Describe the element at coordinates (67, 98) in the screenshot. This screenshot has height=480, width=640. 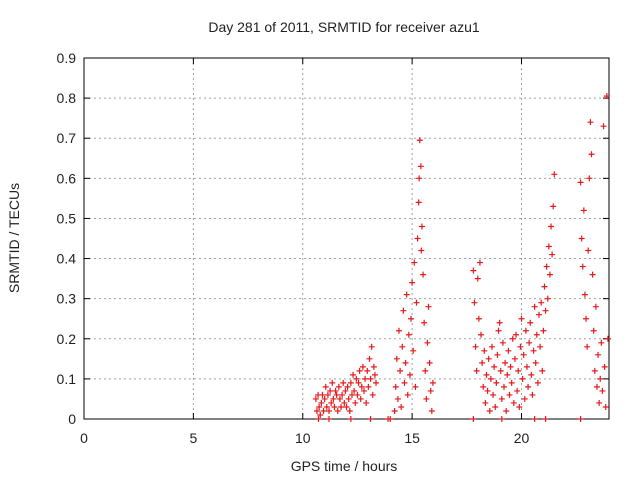
I see `y-tick-label: 0.8` at that location.